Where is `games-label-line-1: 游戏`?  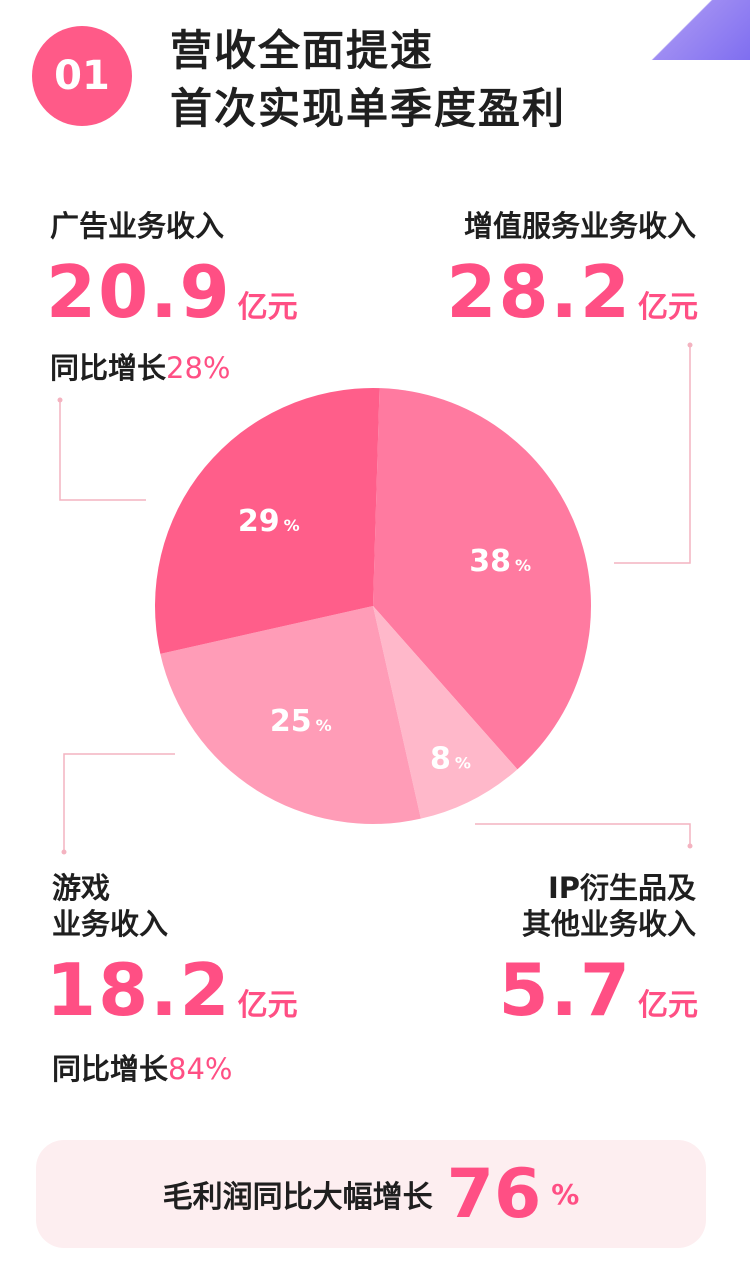
games-label-line-1: 游戏 is located at coordinates (81, 888).